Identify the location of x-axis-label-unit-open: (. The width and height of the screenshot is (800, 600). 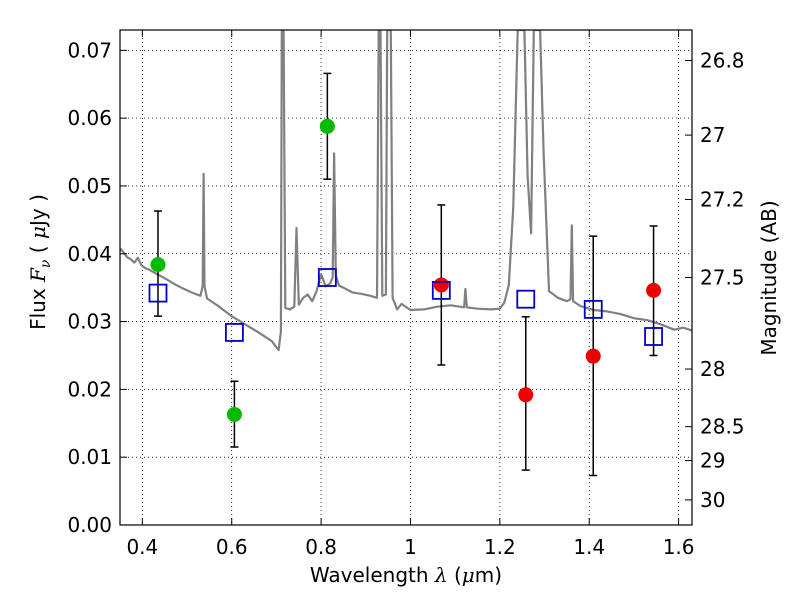
(455, 575).